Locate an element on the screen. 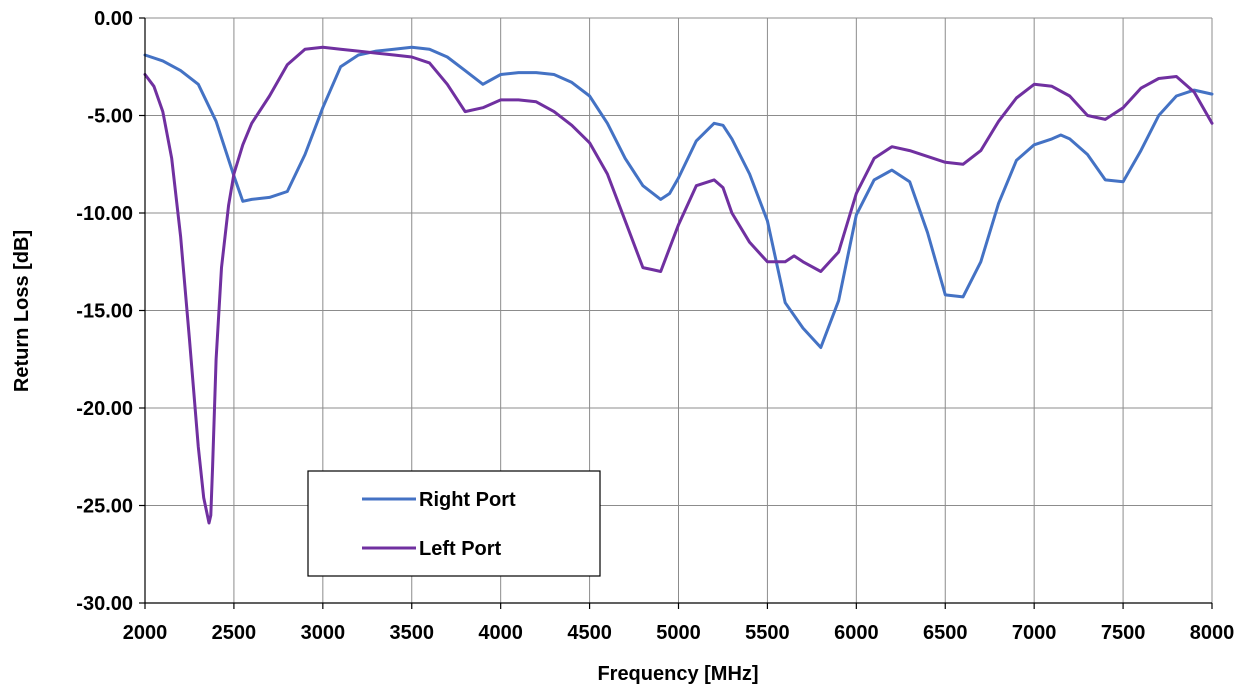 Image resolution: width=1253 pixels, height=691 pixels. x-tick-label: 3000 is located at coordinates (323, 633).